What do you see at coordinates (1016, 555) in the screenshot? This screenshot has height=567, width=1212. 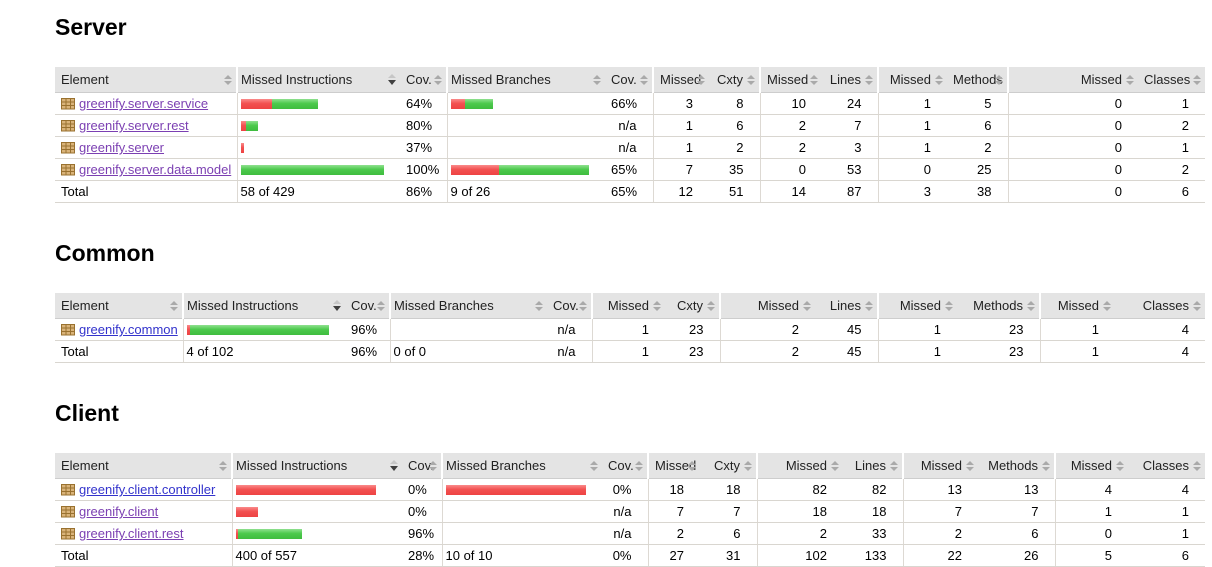 I see `total-methods: 26` at bounding box center [1016, 555].